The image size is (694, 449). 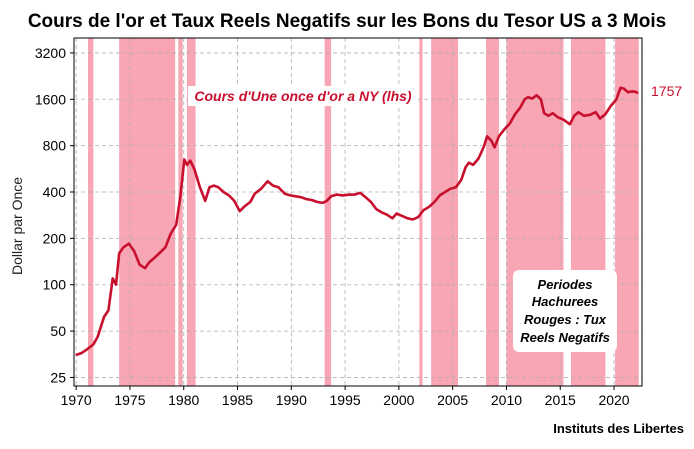 What do you see at coordinates (291, 400) in the screenshot?
I see `x-tick-label-1990: 1990` at bounding box center [291, 400].